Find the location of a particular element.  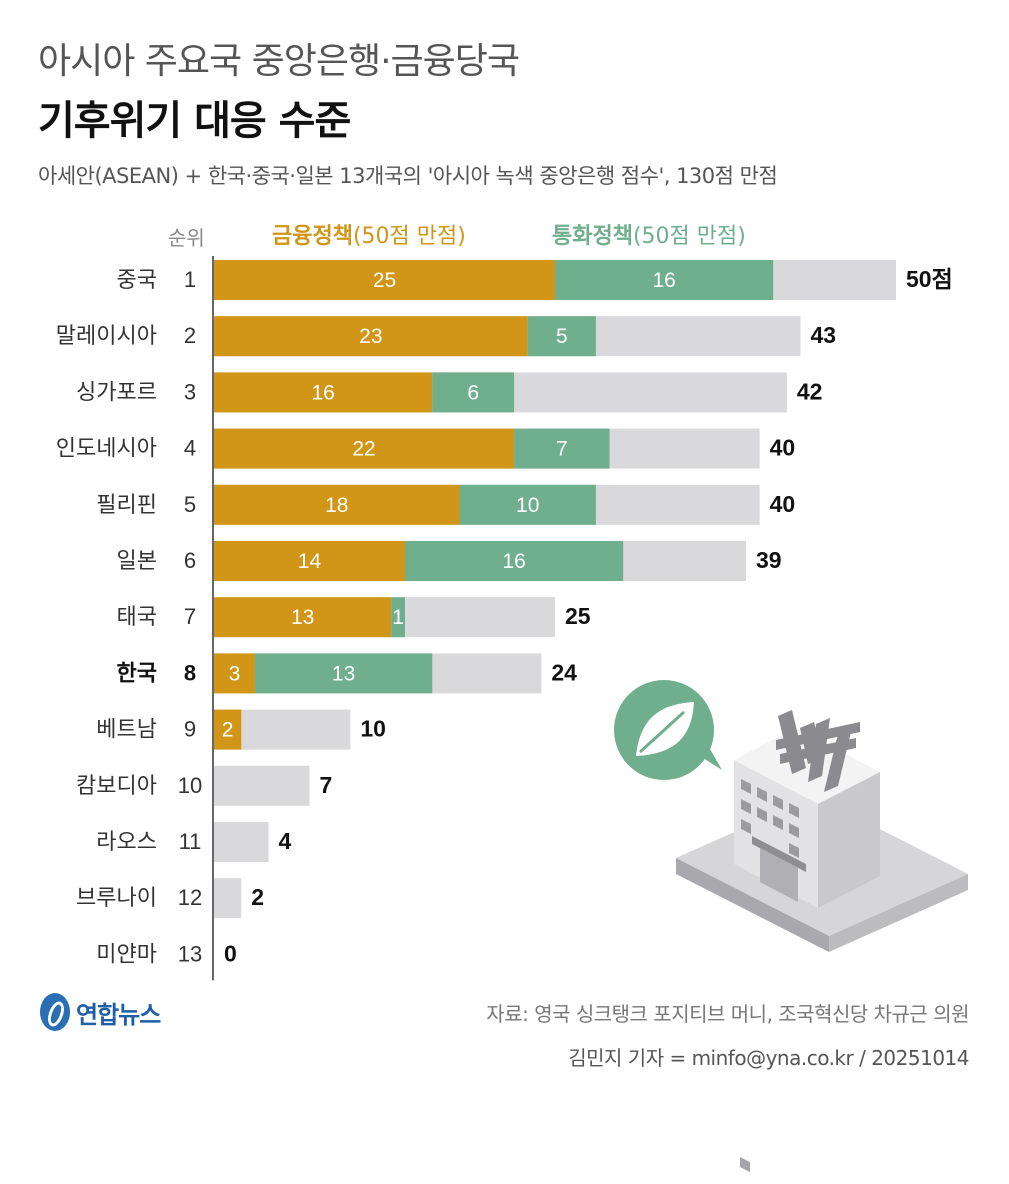

monetary-value-label: 6 is located at coordinates (473, 392).